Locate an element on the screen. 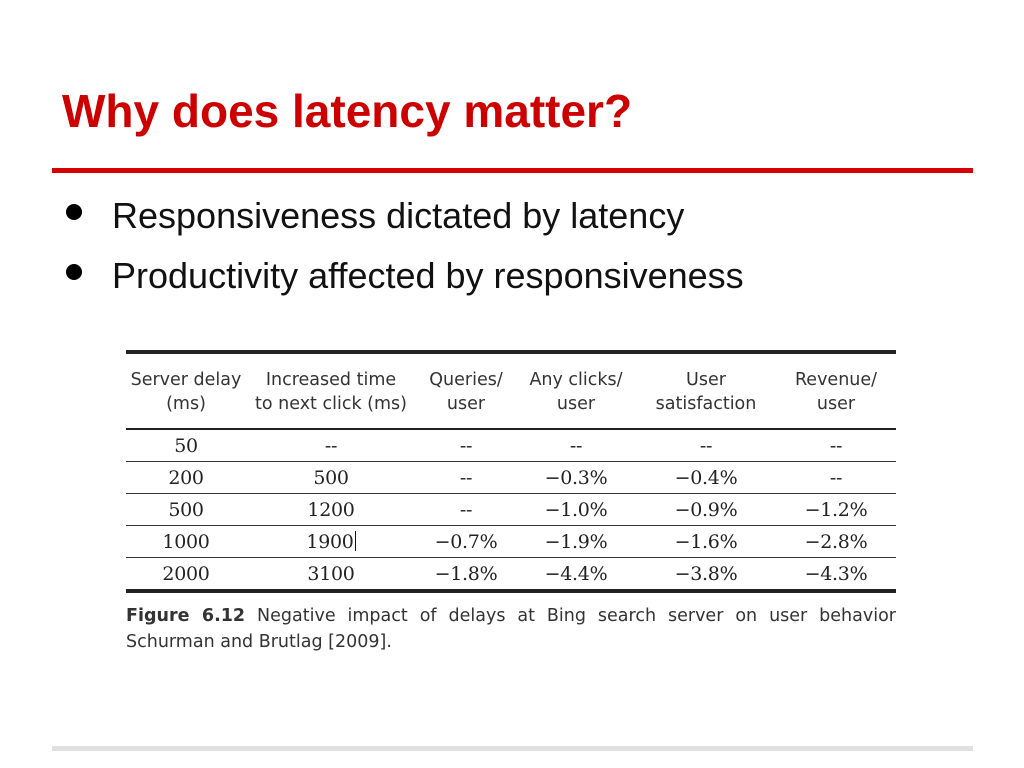 This screenshot has width=1024, height=768. table-row: 200 500 -- −0.3% −0.4% -- is located at coordinates (511, 477).